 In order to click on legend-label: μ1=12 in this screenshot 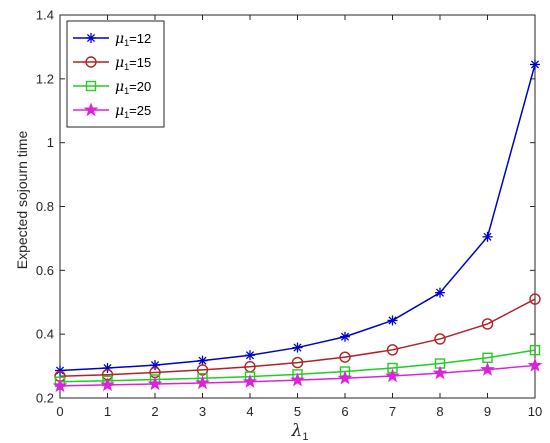, I will do `click(133, 39)`.